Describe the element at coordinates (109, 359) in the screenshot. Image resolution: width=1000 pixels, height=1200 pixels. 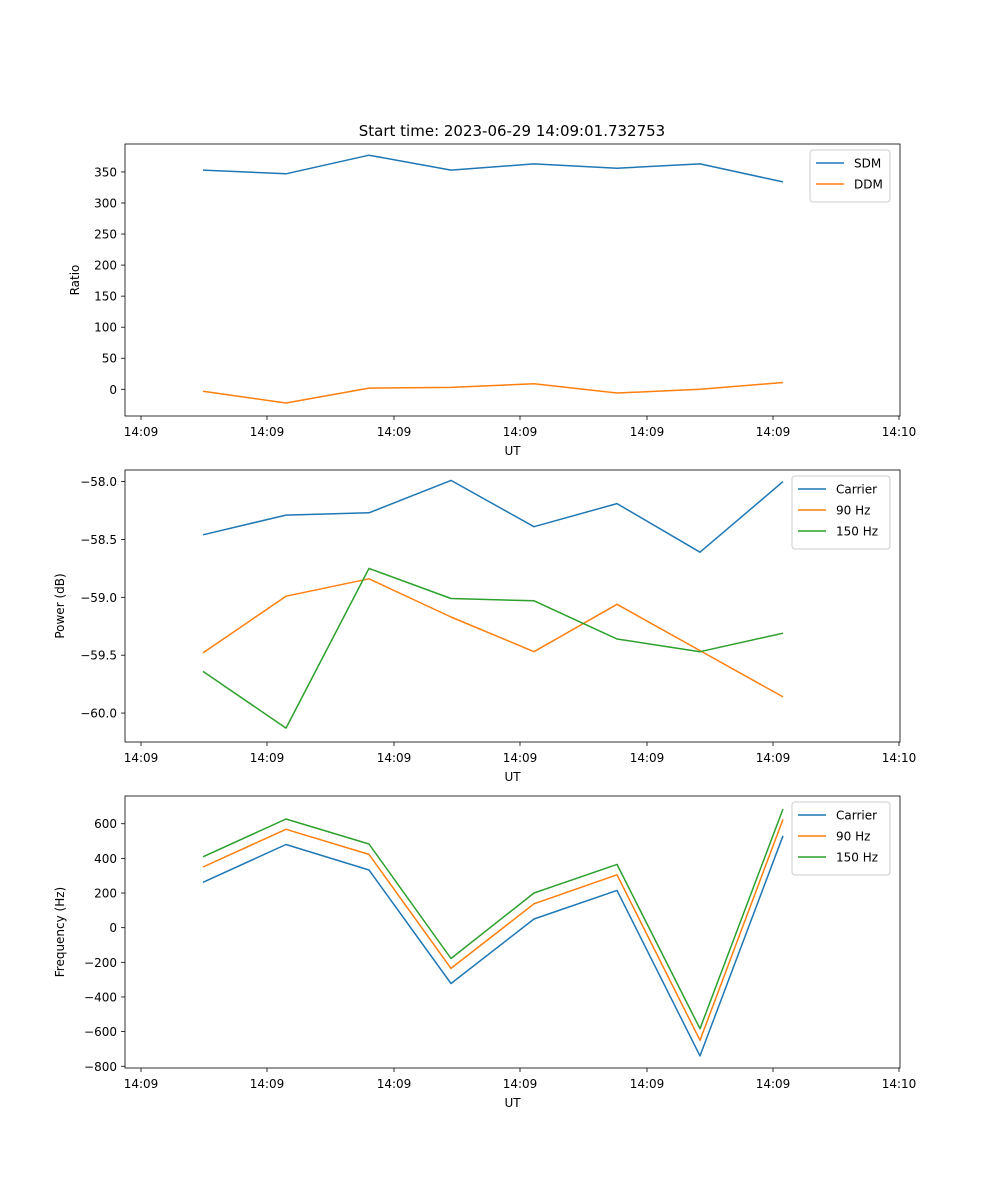
I see `y-tick-label: 50` at that location.